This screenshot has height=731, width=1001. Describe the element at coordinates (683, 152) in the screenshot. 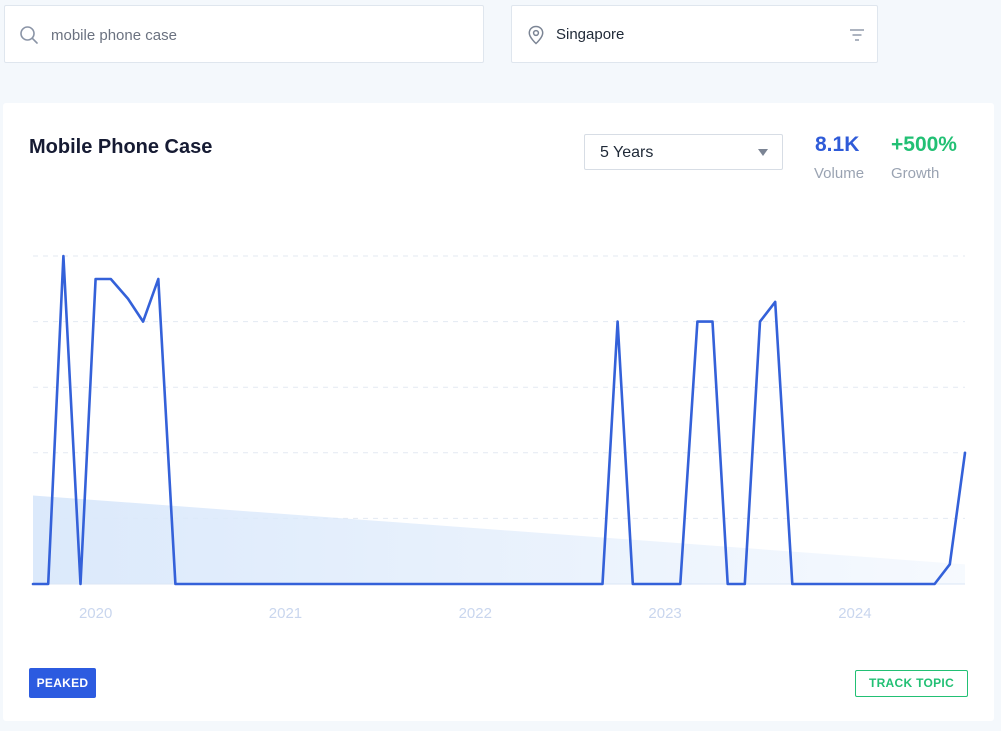

I see `time-range-select: 5 Years` at that location.